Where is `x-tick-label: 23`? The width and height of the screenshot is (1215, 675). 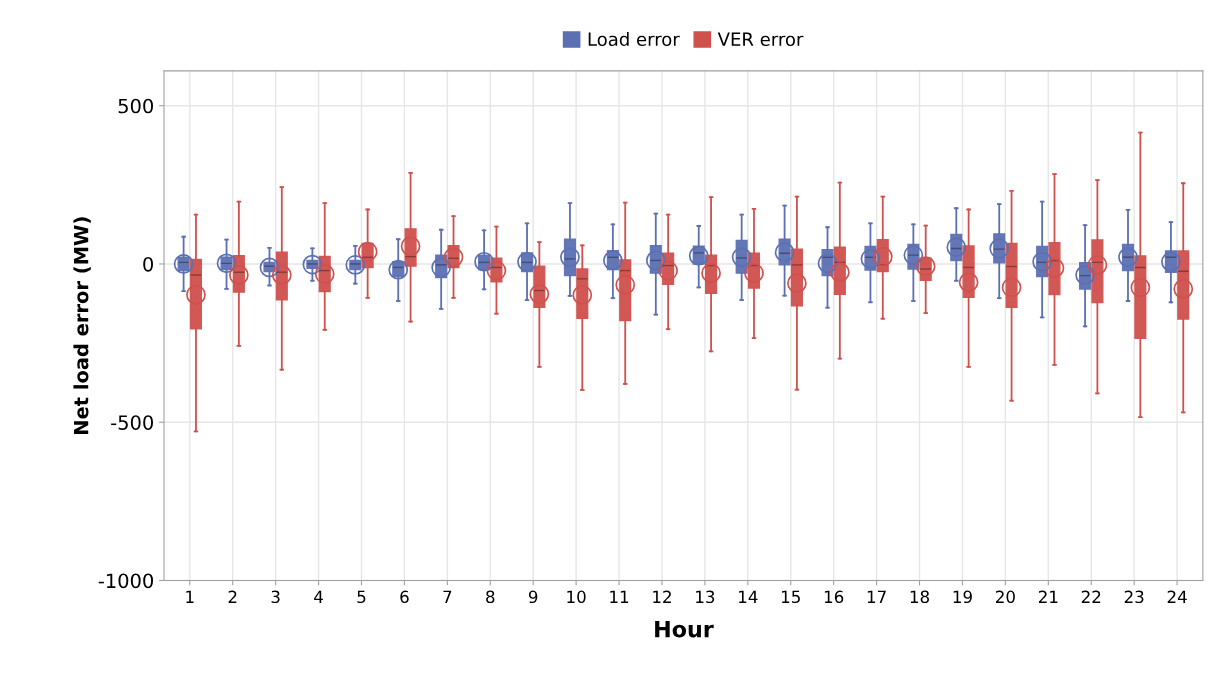
x-tick-label: 23 is located at coordinates (1134, 597).